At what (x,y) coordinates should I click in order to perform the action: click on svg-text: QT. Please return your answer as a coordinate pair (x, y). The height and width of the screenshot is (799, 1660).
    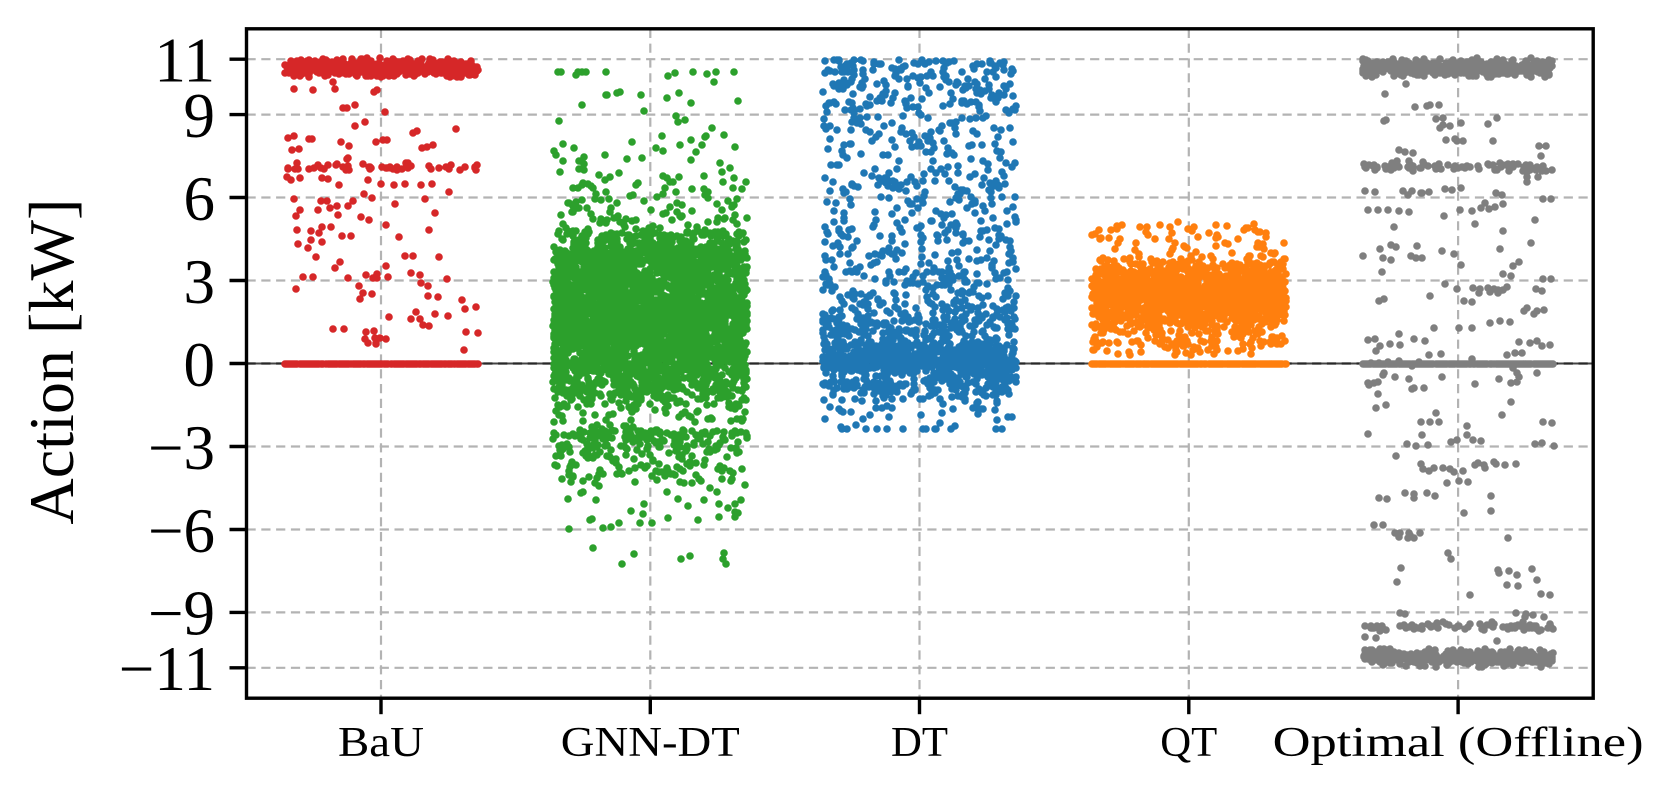
    Looking at the image, I should click on (1188, 743).